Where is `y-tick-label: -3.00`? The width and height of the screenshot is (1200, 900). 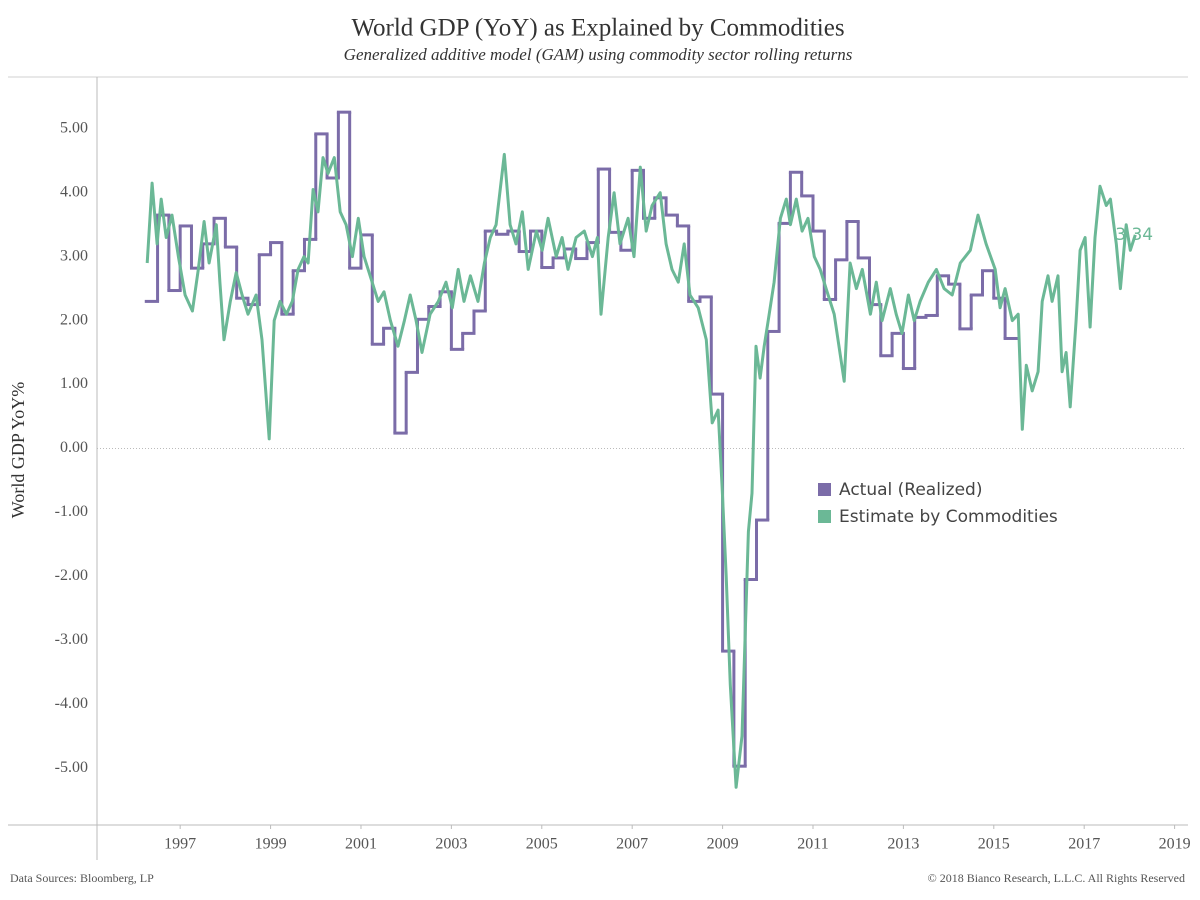
y-tick-label: -3.00 is located at coordinates (71, 639).